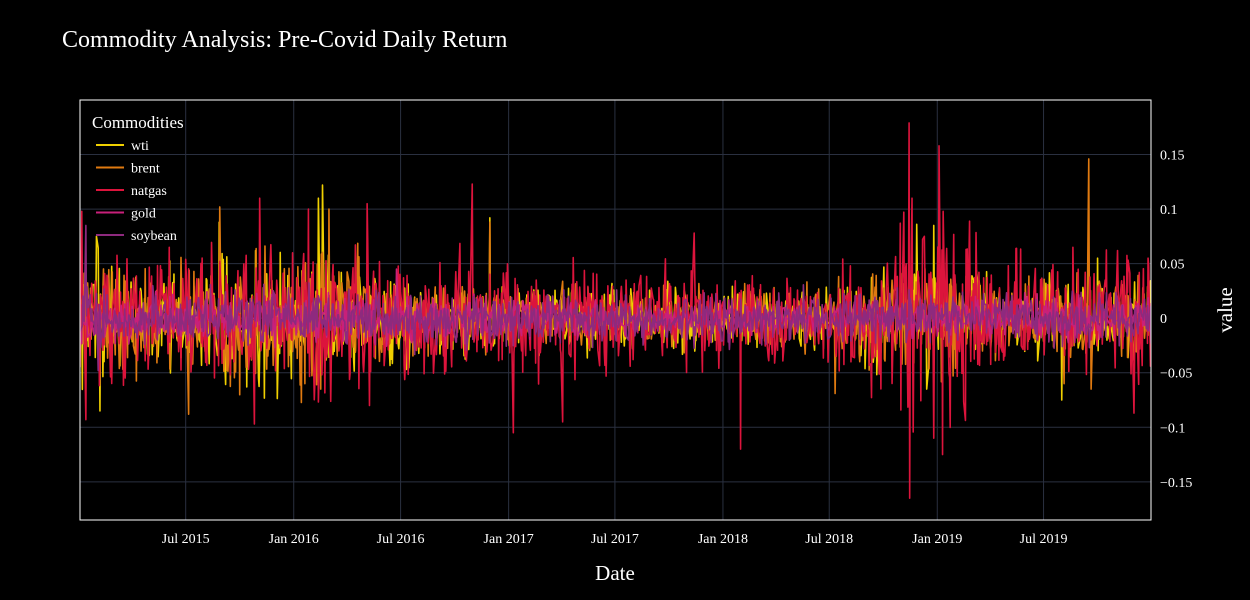 The image size is (1250, 600). I want to click on legend-label-soybean: soybean, so click(154, 236).